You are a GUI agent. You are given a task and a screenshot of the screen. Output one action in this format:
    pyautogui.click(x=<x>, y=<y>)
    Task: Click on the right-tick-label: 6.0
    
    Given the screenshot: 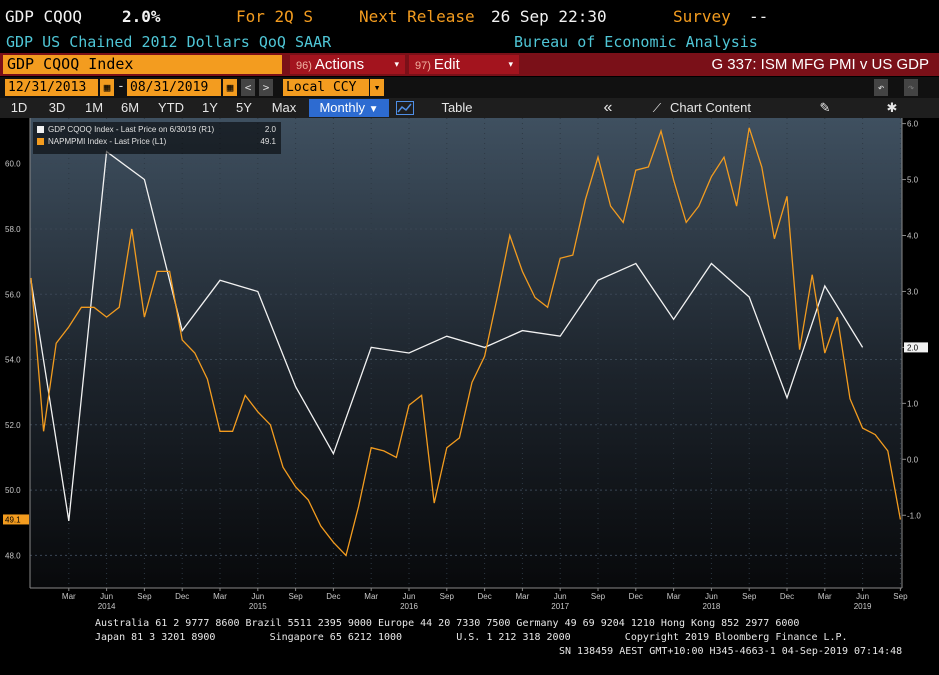 What is the action you would take?
    pyautogui.click(x=913, y=124)
    